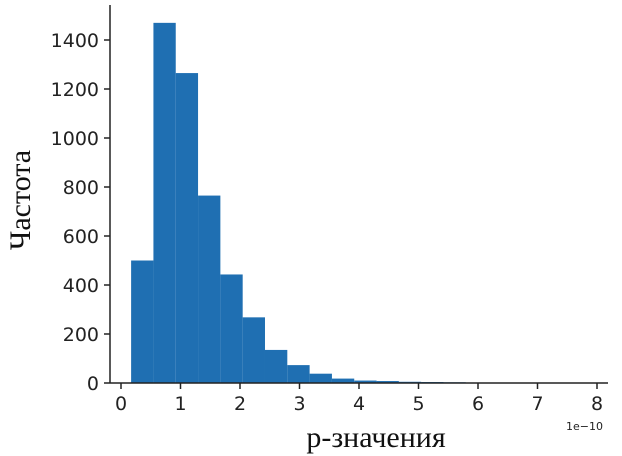 Image resolution: width=622 pixels, height=456 pixels. Describe the element at coordinates (478, 404) in the screenshot. I see `x-tick-label: 6` at that location.